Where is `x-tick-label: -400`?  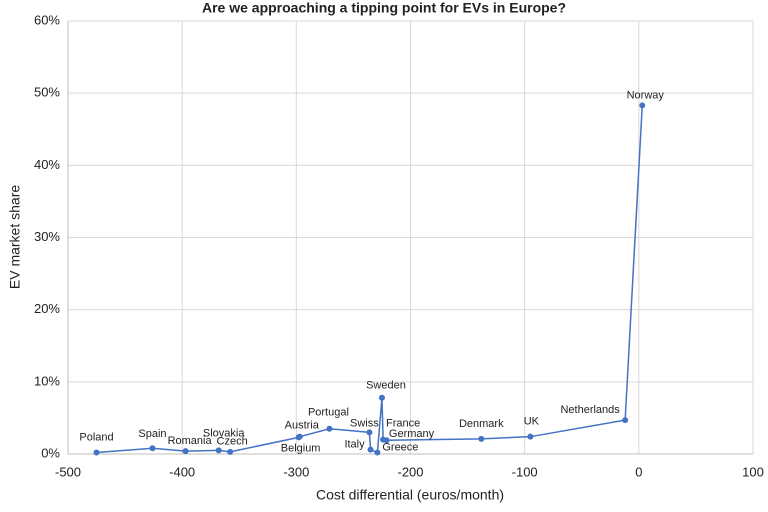
x-tick-label: -400 is located at coordinates (182, 471).